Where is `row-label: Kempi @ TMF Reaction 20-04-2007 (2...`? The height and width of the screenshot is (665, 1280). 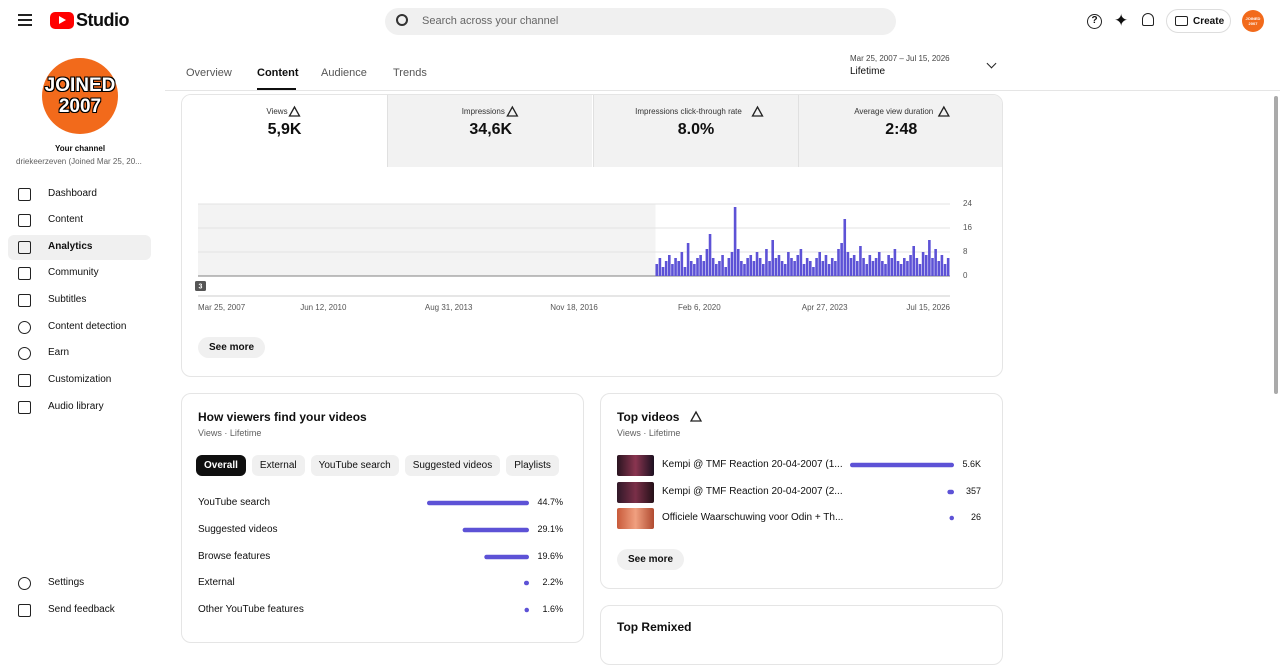 row-label: Kempi @ TMF Reaction 20-04-2007 (2... is located at coordinates (752, 491).